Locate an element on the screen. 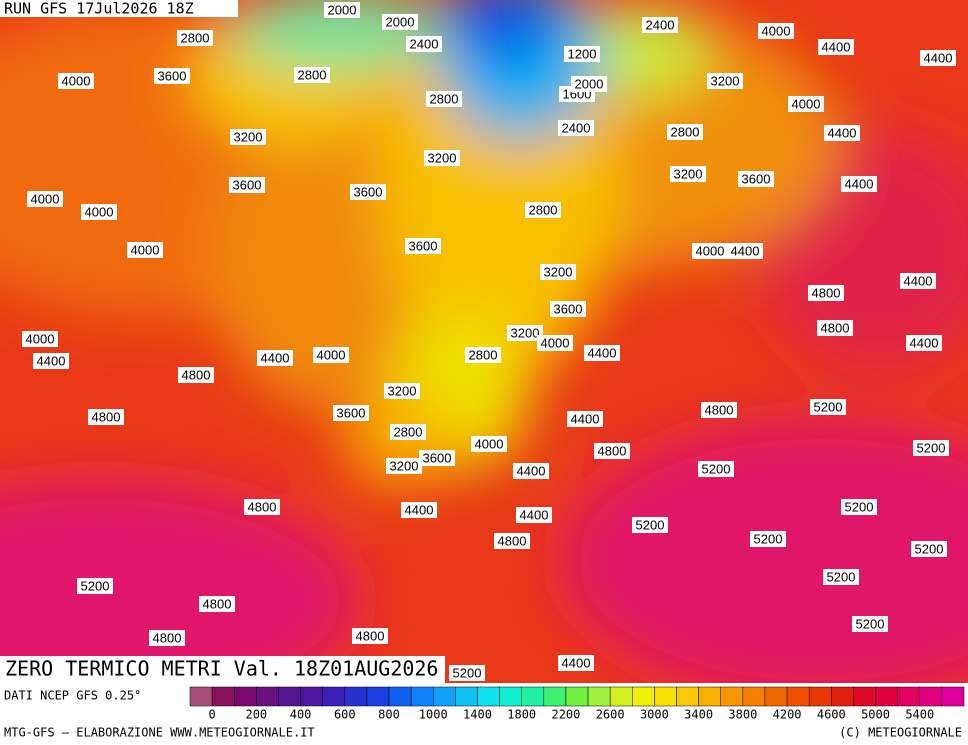 This screenshot has width=968, height=745. contour-label: 2400 is located at coordinates (576, 128).